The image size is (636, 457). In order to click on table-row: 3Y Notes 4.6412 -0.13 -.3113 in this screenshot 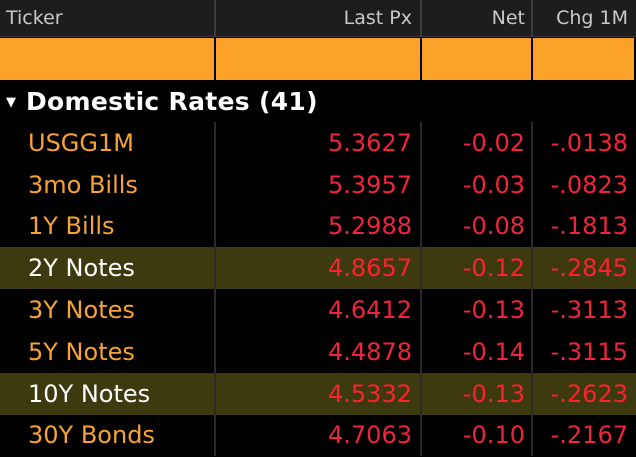, I will do `click(318, 310)`.